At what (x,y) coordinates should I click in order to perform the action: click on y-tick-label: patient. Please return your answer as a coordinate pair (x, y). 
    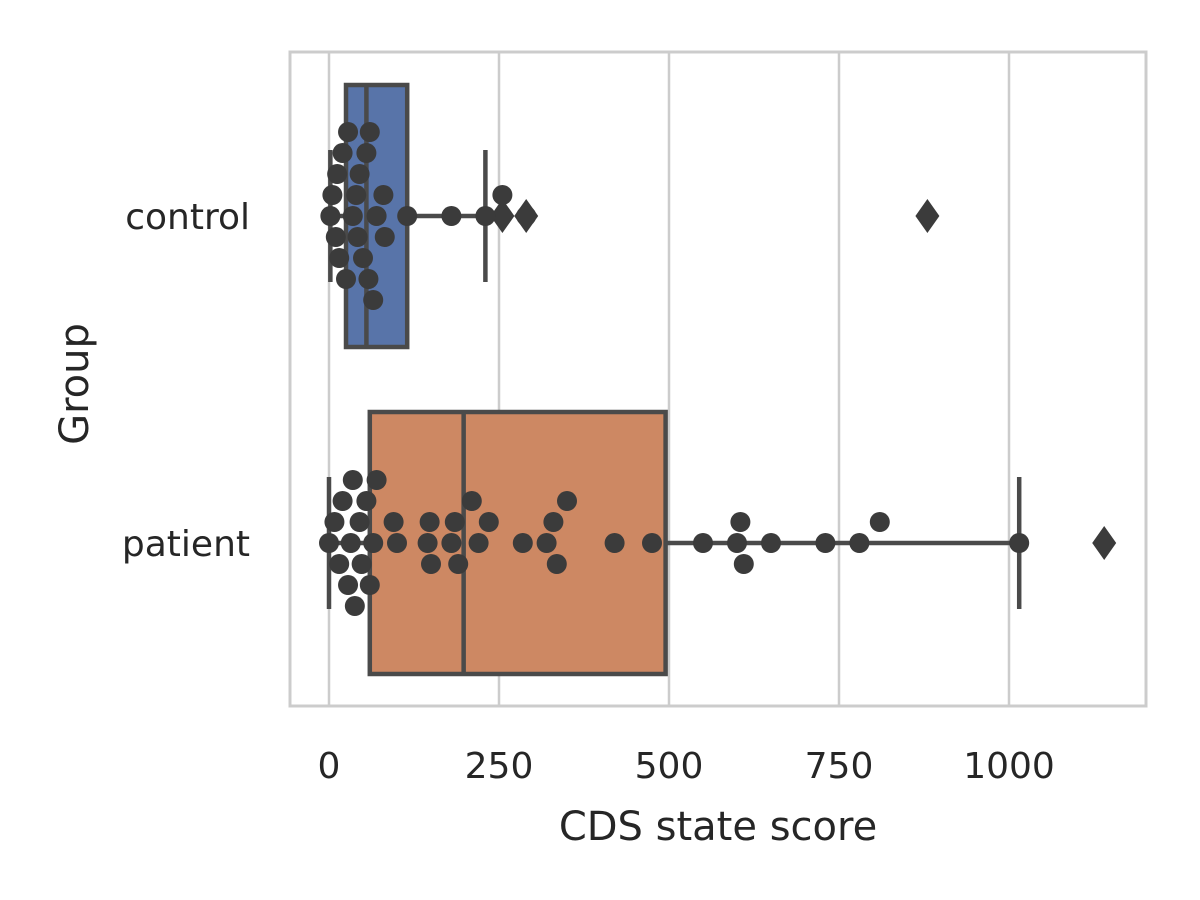
    Looking at the image, I should click on (186, 544).